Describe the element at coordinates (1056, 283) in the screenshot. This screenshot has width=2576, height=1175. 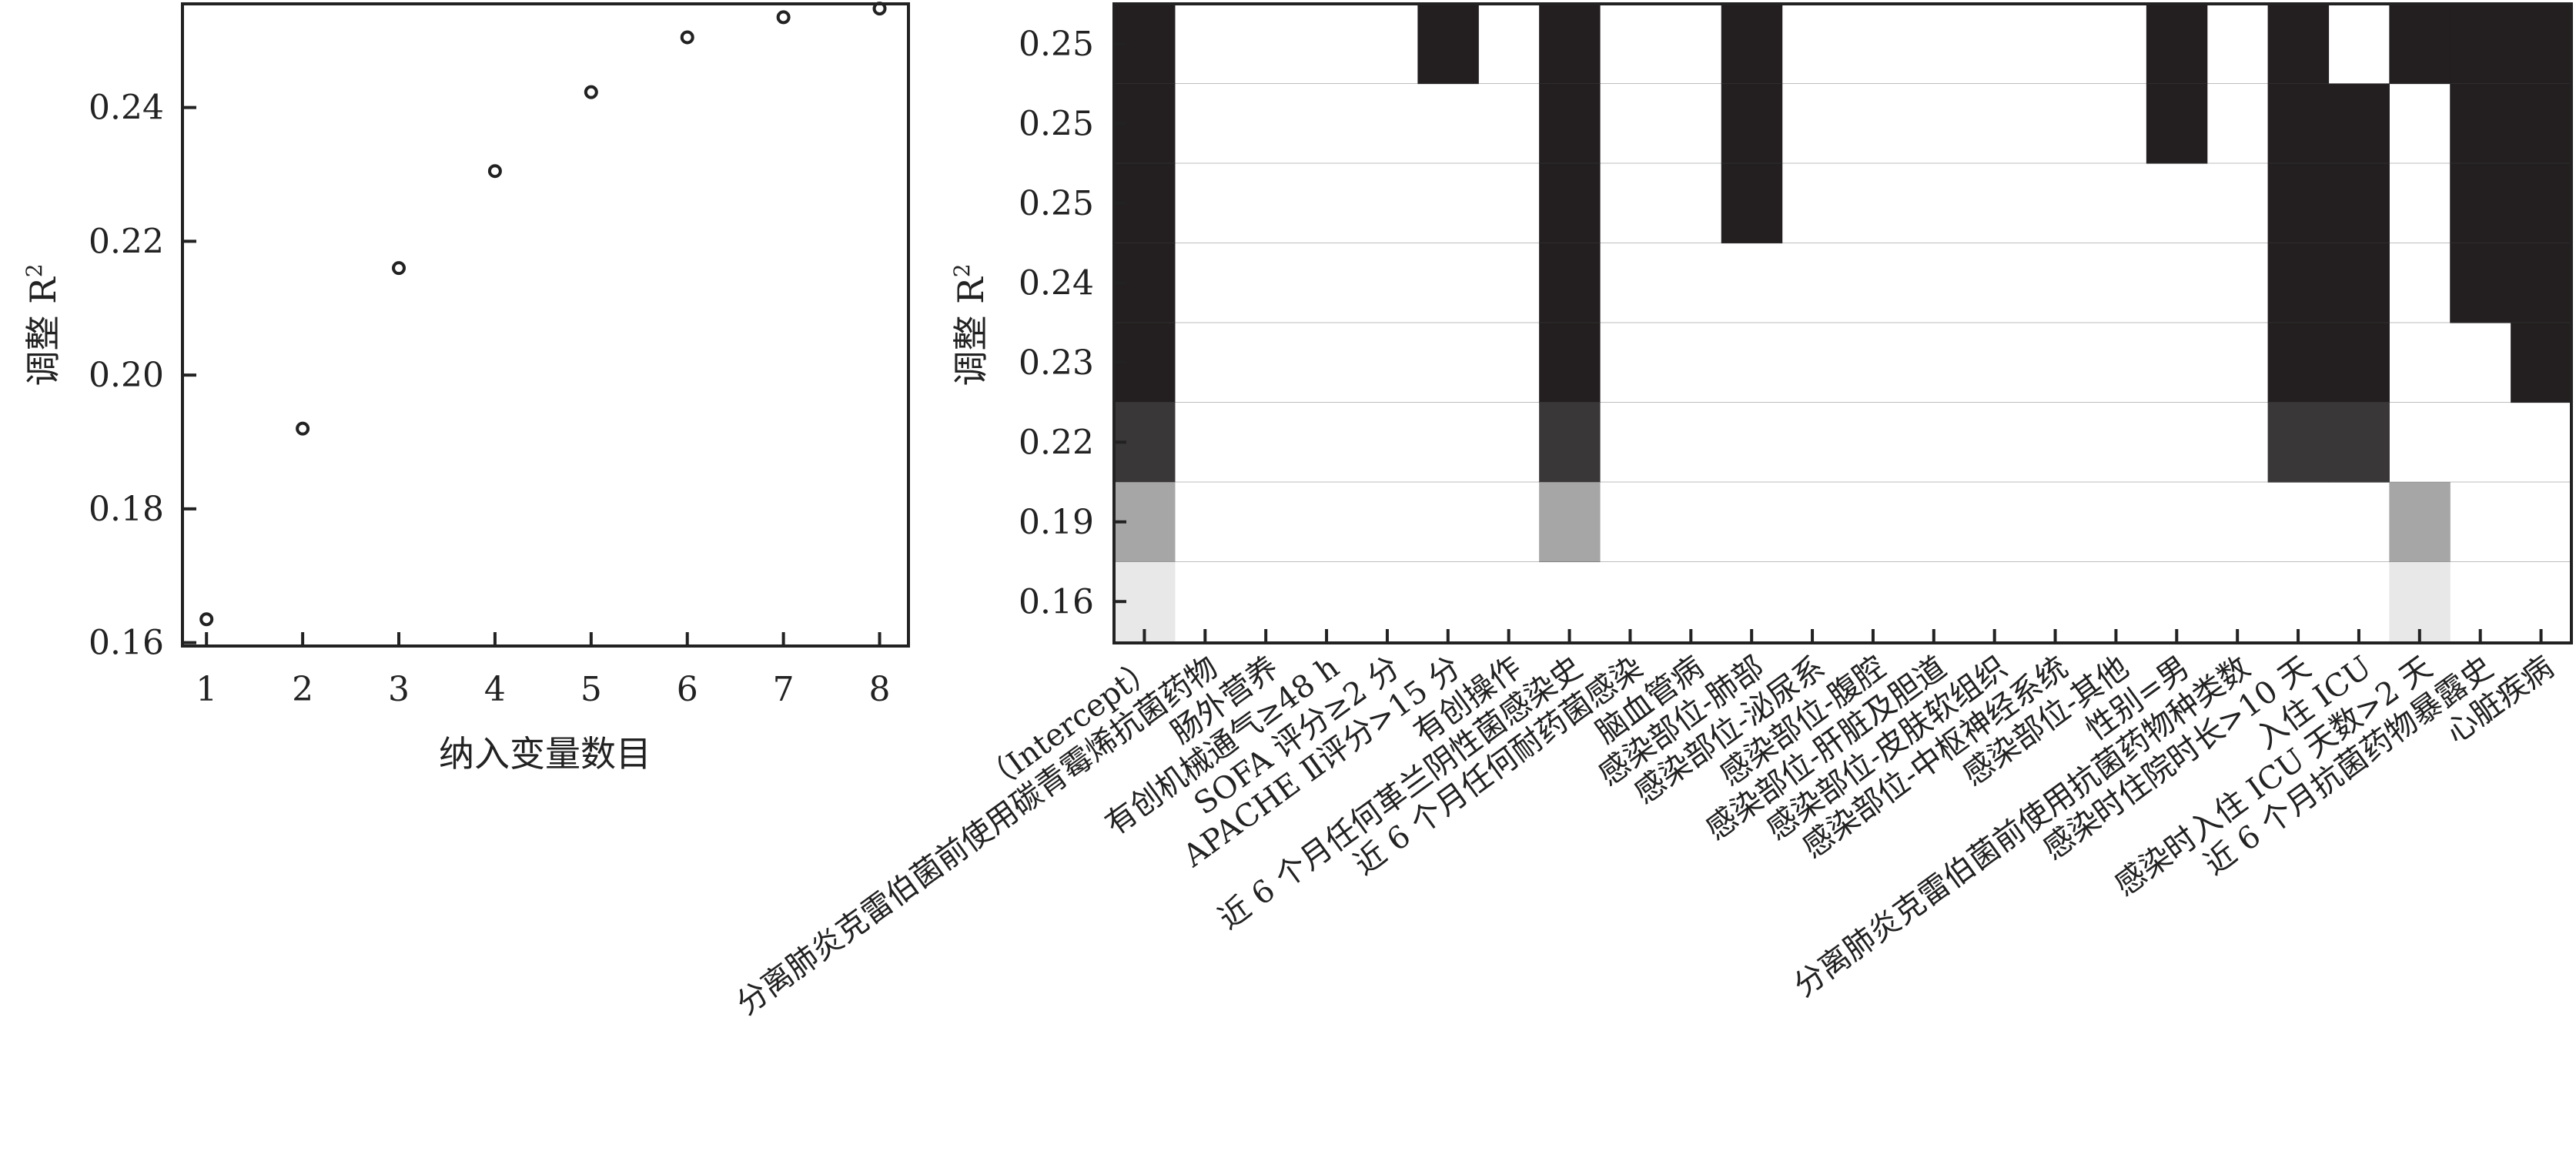
I see `heatmap-row-label: 0.24` at that location.